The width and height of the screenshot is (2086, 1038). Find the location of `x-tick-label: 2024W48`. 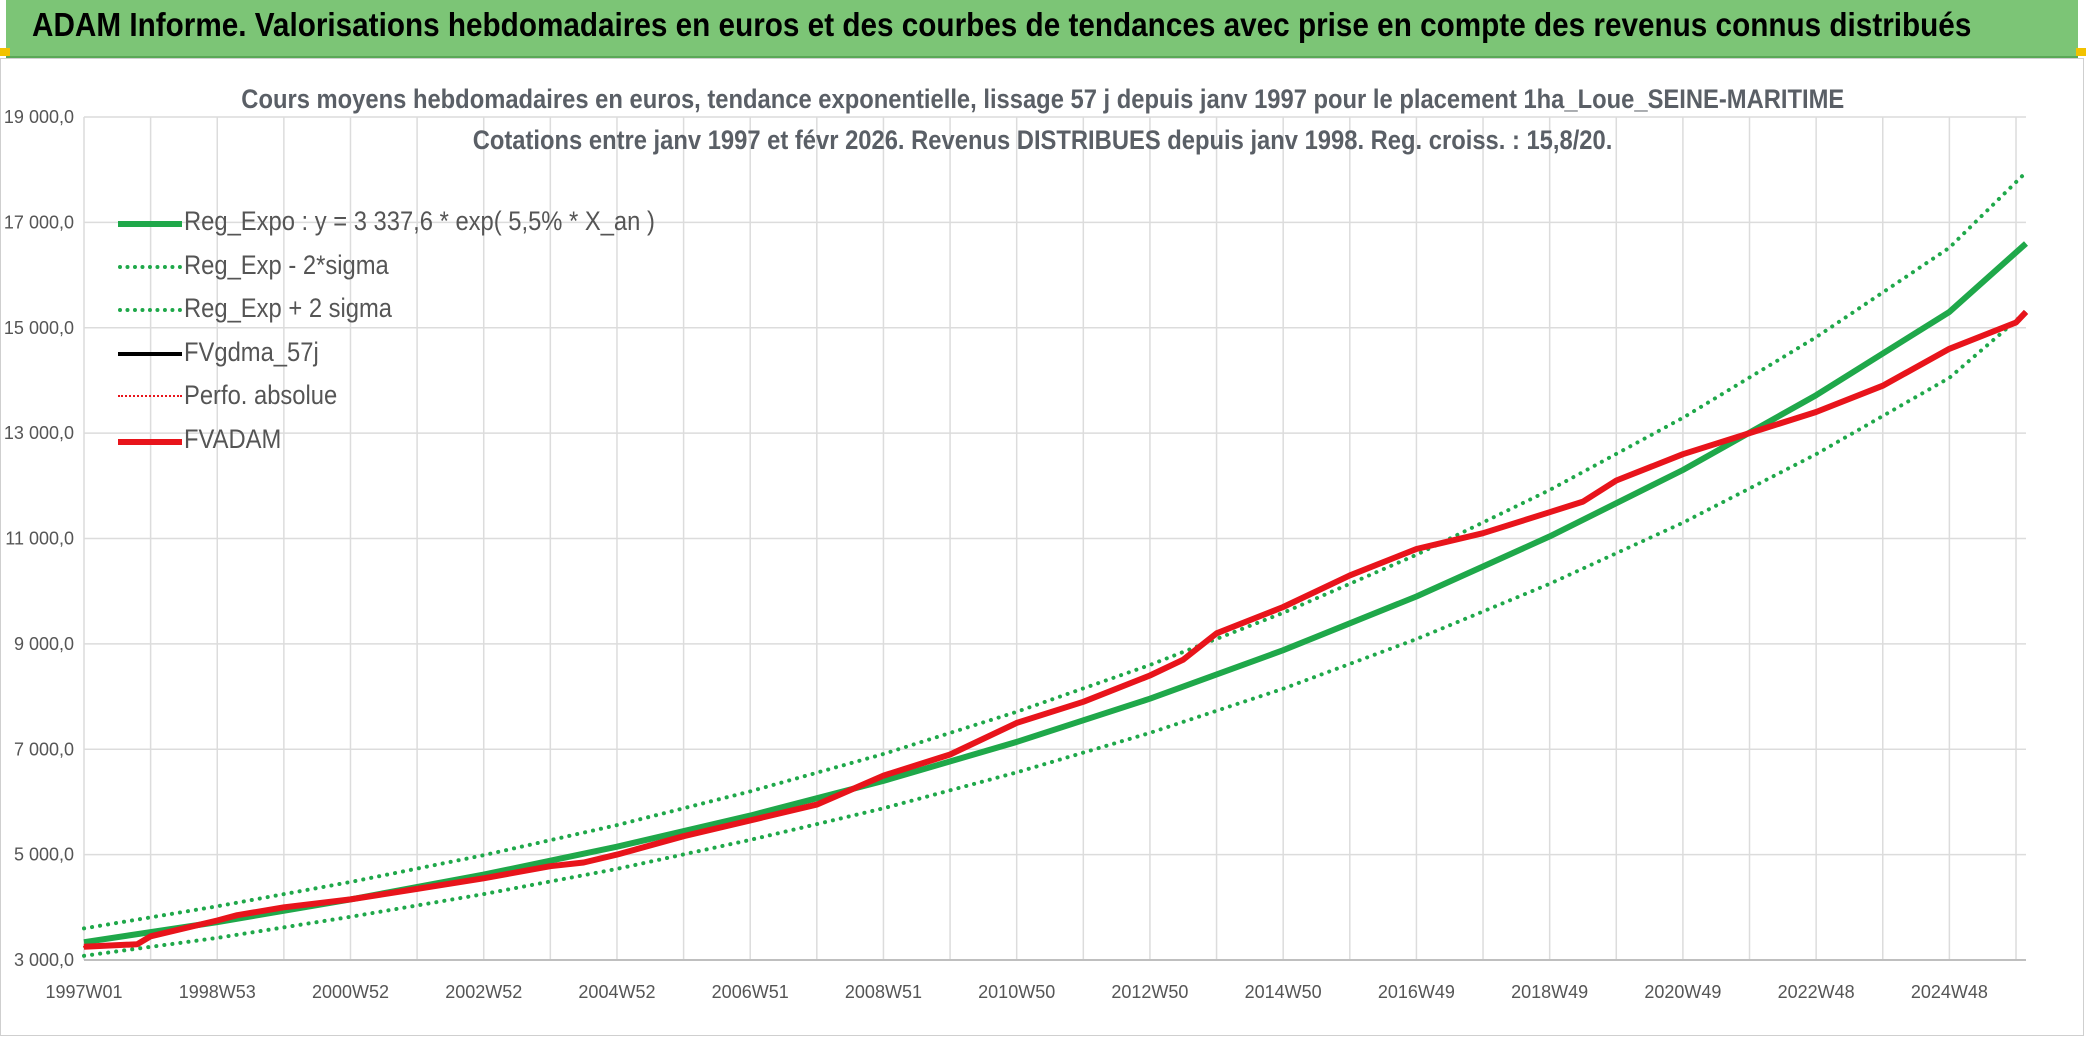

x-tick-label: 2024W48 is located at coordinates (1949, 992).